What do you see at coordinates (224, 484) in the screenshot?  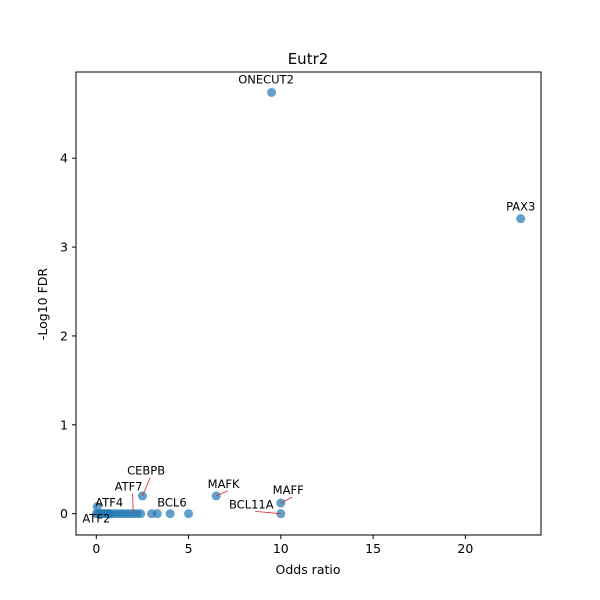 I see `point-label: MAFK` at bounding box center [224, 484].